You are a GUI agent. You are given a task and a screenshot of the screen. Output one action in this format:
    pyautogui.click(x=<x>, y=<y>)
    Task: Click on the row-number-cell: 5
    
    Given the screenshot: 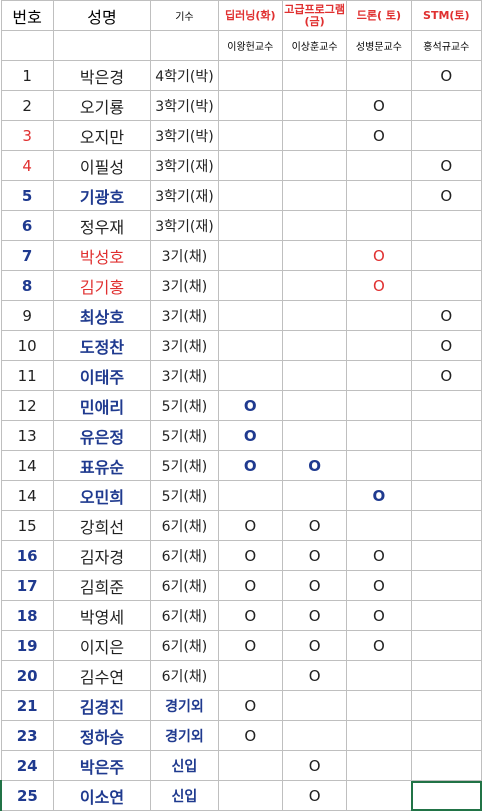 What is the action you would take?
    pyautogui.click(x=27, y=195)
    